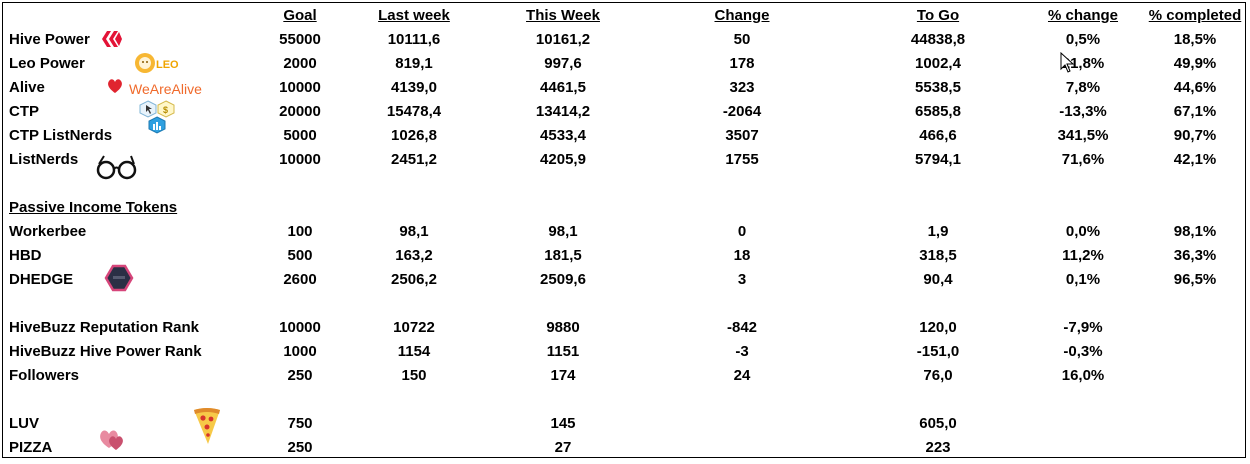 The width and height of the screenshot is (1250, 464). Describe the element at coordinates (742, 351) in the screenshot. I see `change-cell: -3` at that location.